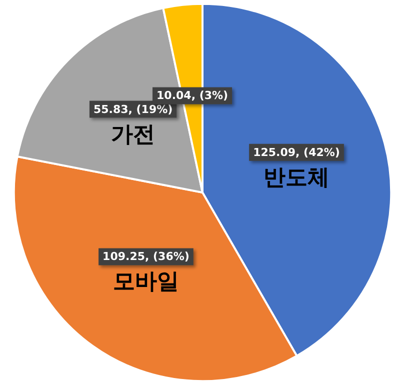 Image resolution: width=405 pixels, height=385 pixels. Describe the element at coordinates (146, 257) in the screenshot. I see `data-label: 109.25, (36%)` at that location.